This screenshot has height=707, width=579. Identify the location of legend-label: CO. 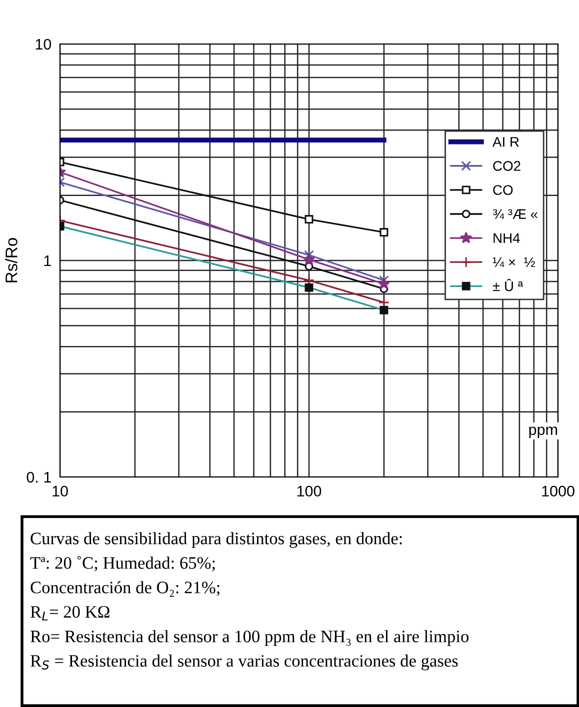
(503, 190).